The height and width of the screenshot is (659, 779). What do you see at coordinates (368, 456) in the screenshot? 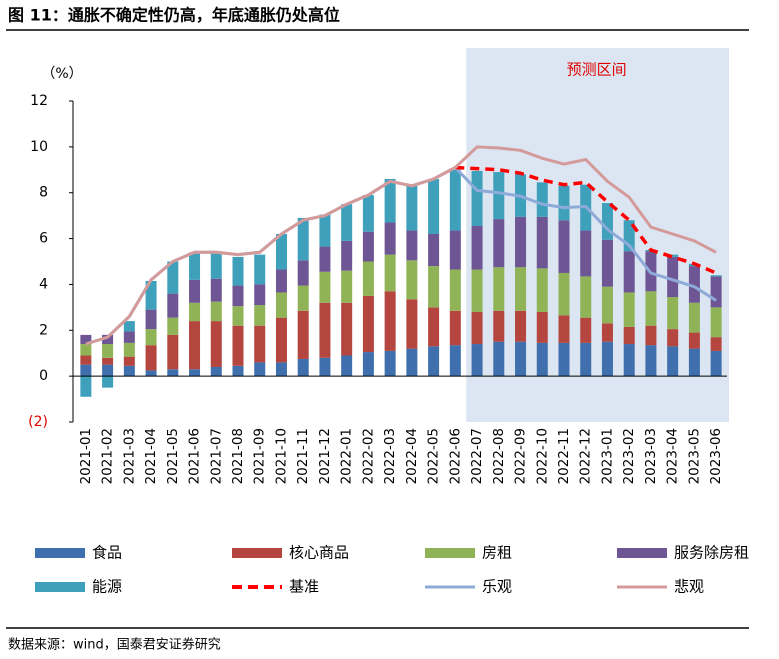
I see `x-tick-label: 2022-02` at bounding box center [368, 456].